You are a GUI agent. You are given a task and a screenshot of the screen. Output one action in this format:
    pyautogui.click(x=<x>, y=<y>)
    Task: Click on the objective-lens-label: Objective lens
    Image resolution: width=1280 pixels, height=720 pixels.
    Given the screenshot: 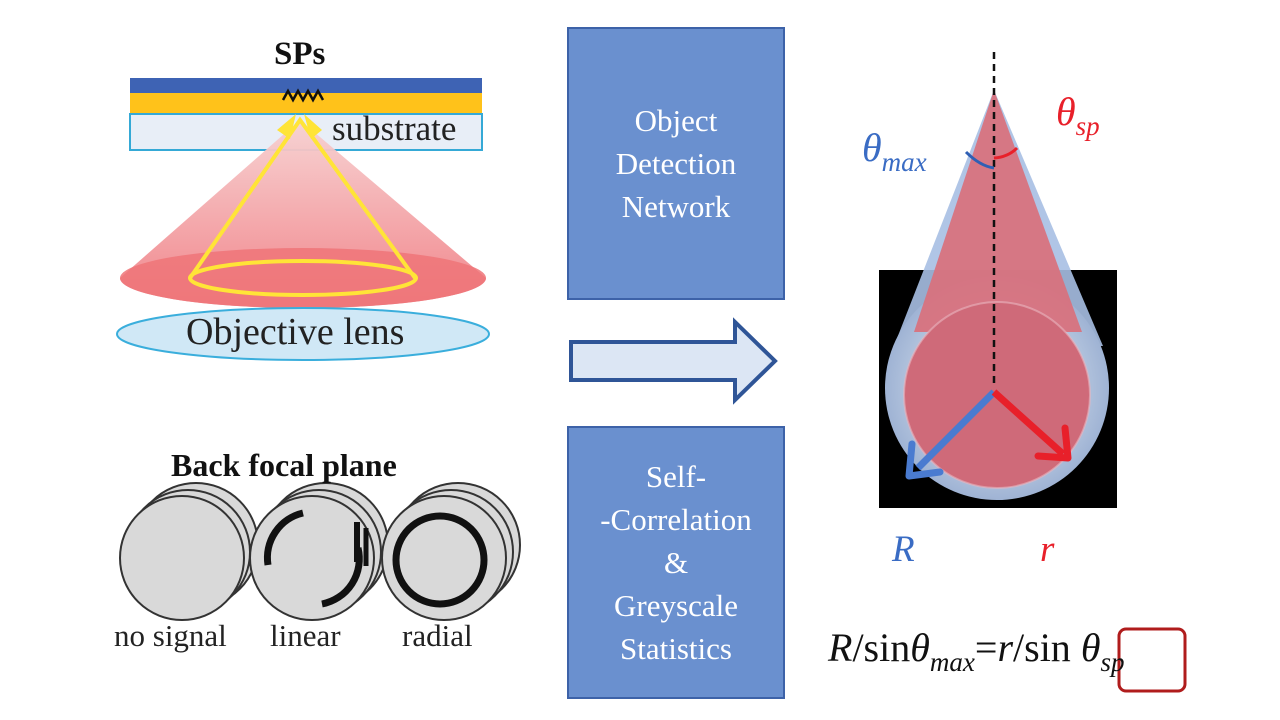 What is the action you would take?
    pyautogui.click(x=295, y=332)
    